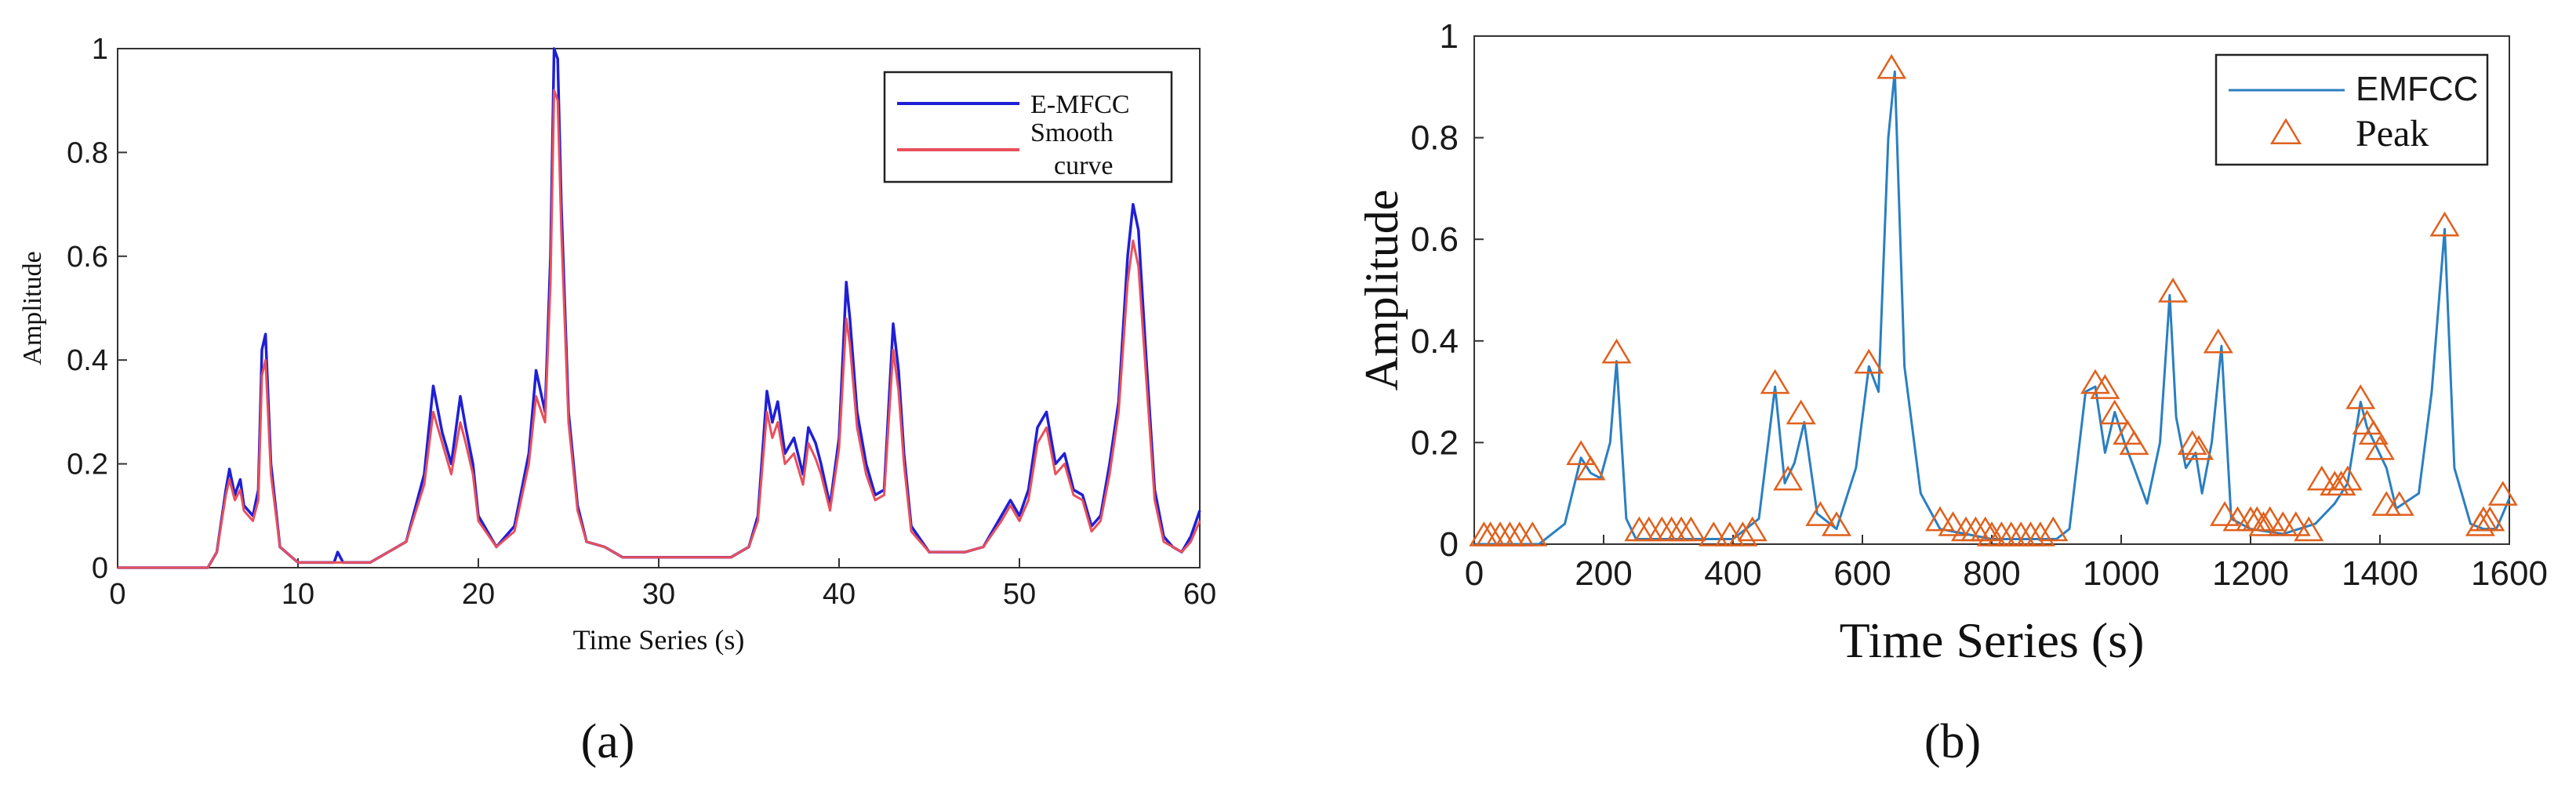  Describe the element at coordinates (839, 594) in the screenshot. I see `x-tick-label: 40` at that location.